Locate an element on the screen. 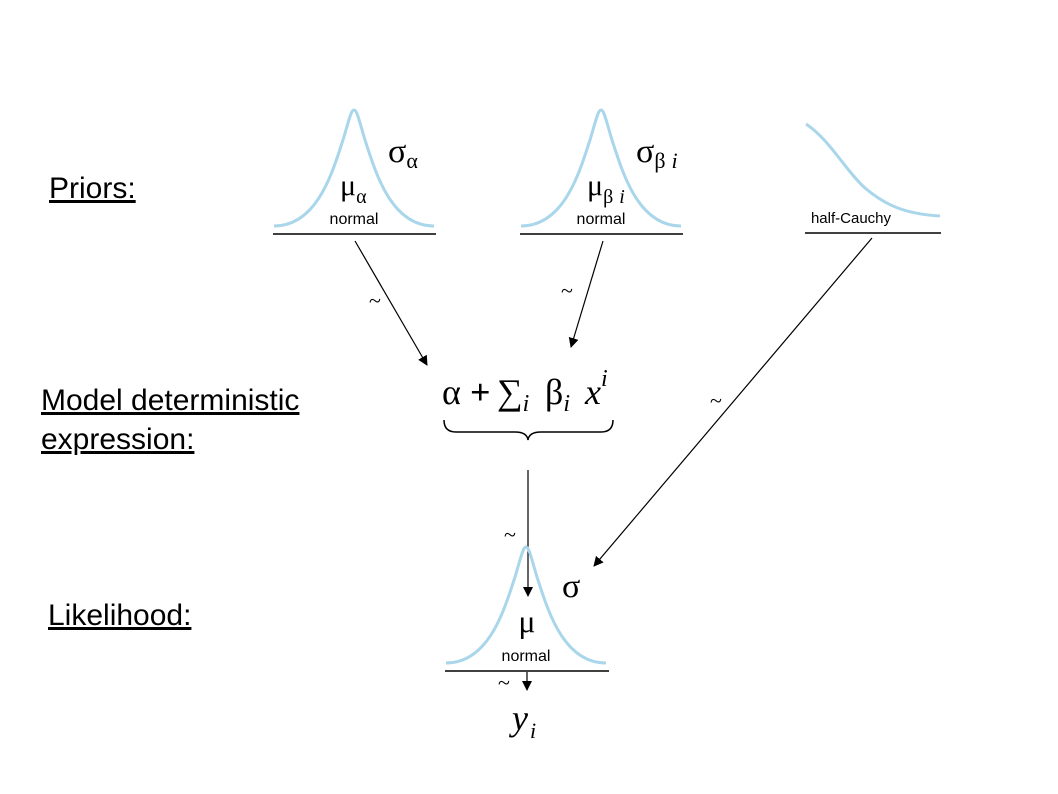 The height and width of the screenshot is (794, 1058). normal-label-likelihood: normal is located at coordinates (526, 656).